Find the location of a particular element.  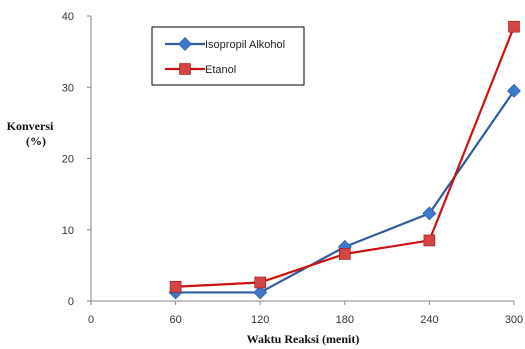

legend-entry: Etanol is located at coordinates (200, 69).